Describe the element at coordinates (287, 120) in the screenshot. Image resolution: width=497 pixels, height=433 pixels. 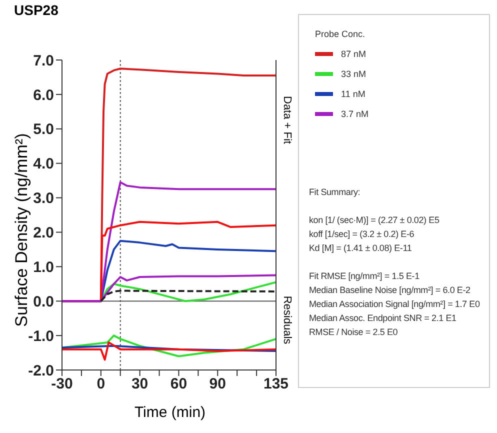
I see `text: Data + Fit` at that location.